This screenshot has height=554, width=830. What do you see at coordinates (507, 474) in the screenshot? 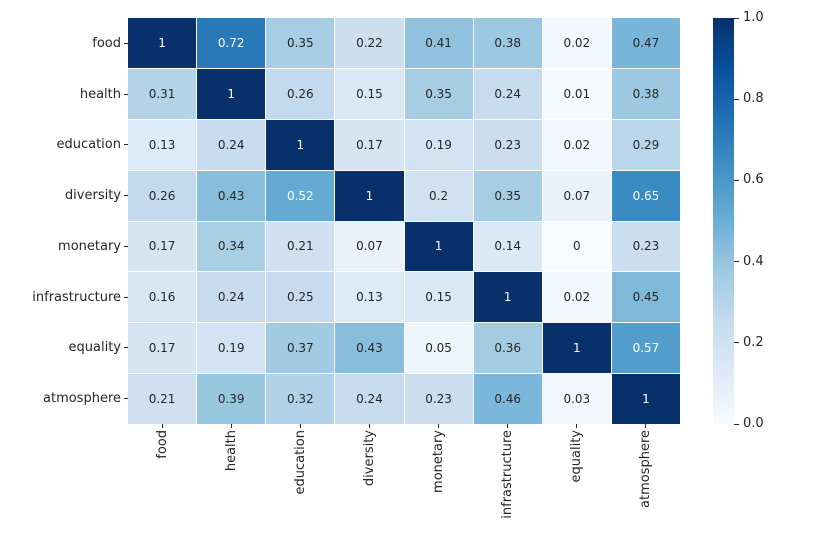
I see `x-tick-label: infrastructure` at bounding box center [507, 474].